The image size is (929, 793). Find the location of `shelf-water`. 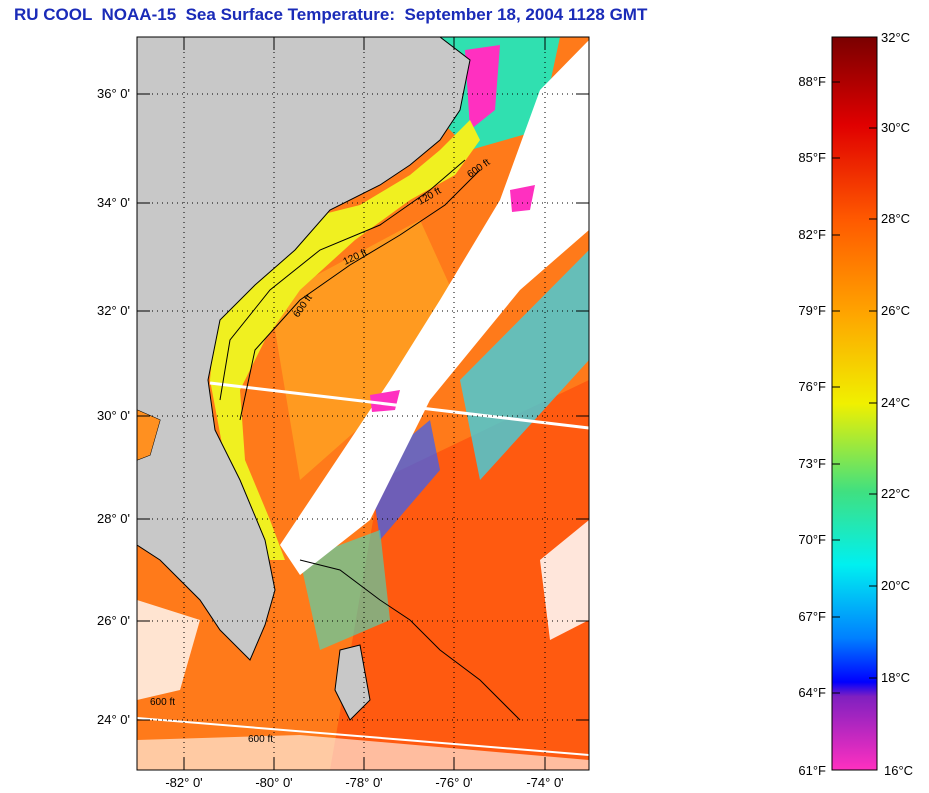

shelf-water is located at coordinates (370, 350).